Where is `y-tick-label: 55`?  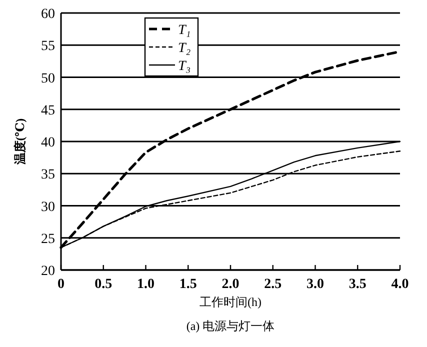 y-tick-label: 55 is located at coordinates (48, 46).